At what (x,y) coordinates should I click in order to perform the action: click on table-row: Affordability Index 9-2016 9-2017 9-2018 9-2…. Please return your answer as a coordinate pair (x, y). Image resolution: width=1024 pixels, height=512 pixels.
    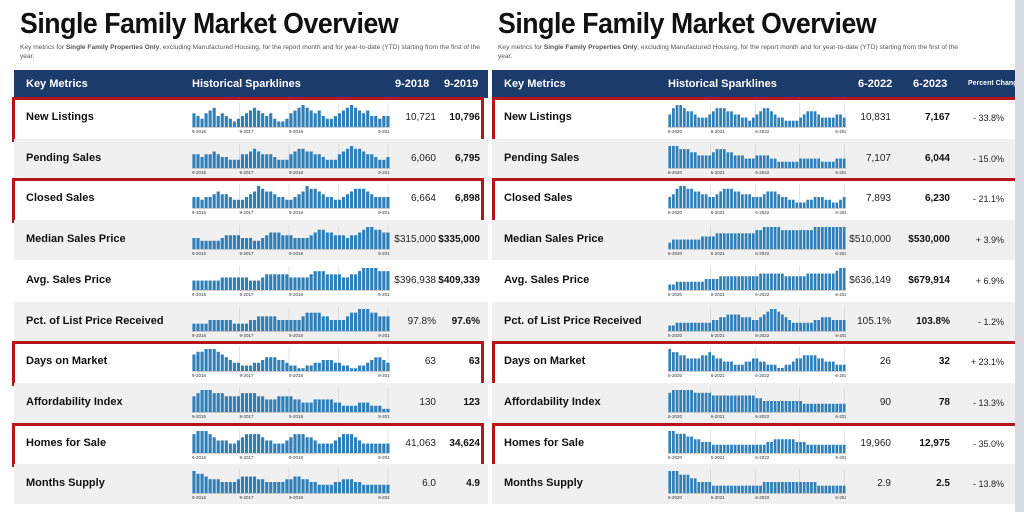
    Looking at the image, I should click on (251, 402).